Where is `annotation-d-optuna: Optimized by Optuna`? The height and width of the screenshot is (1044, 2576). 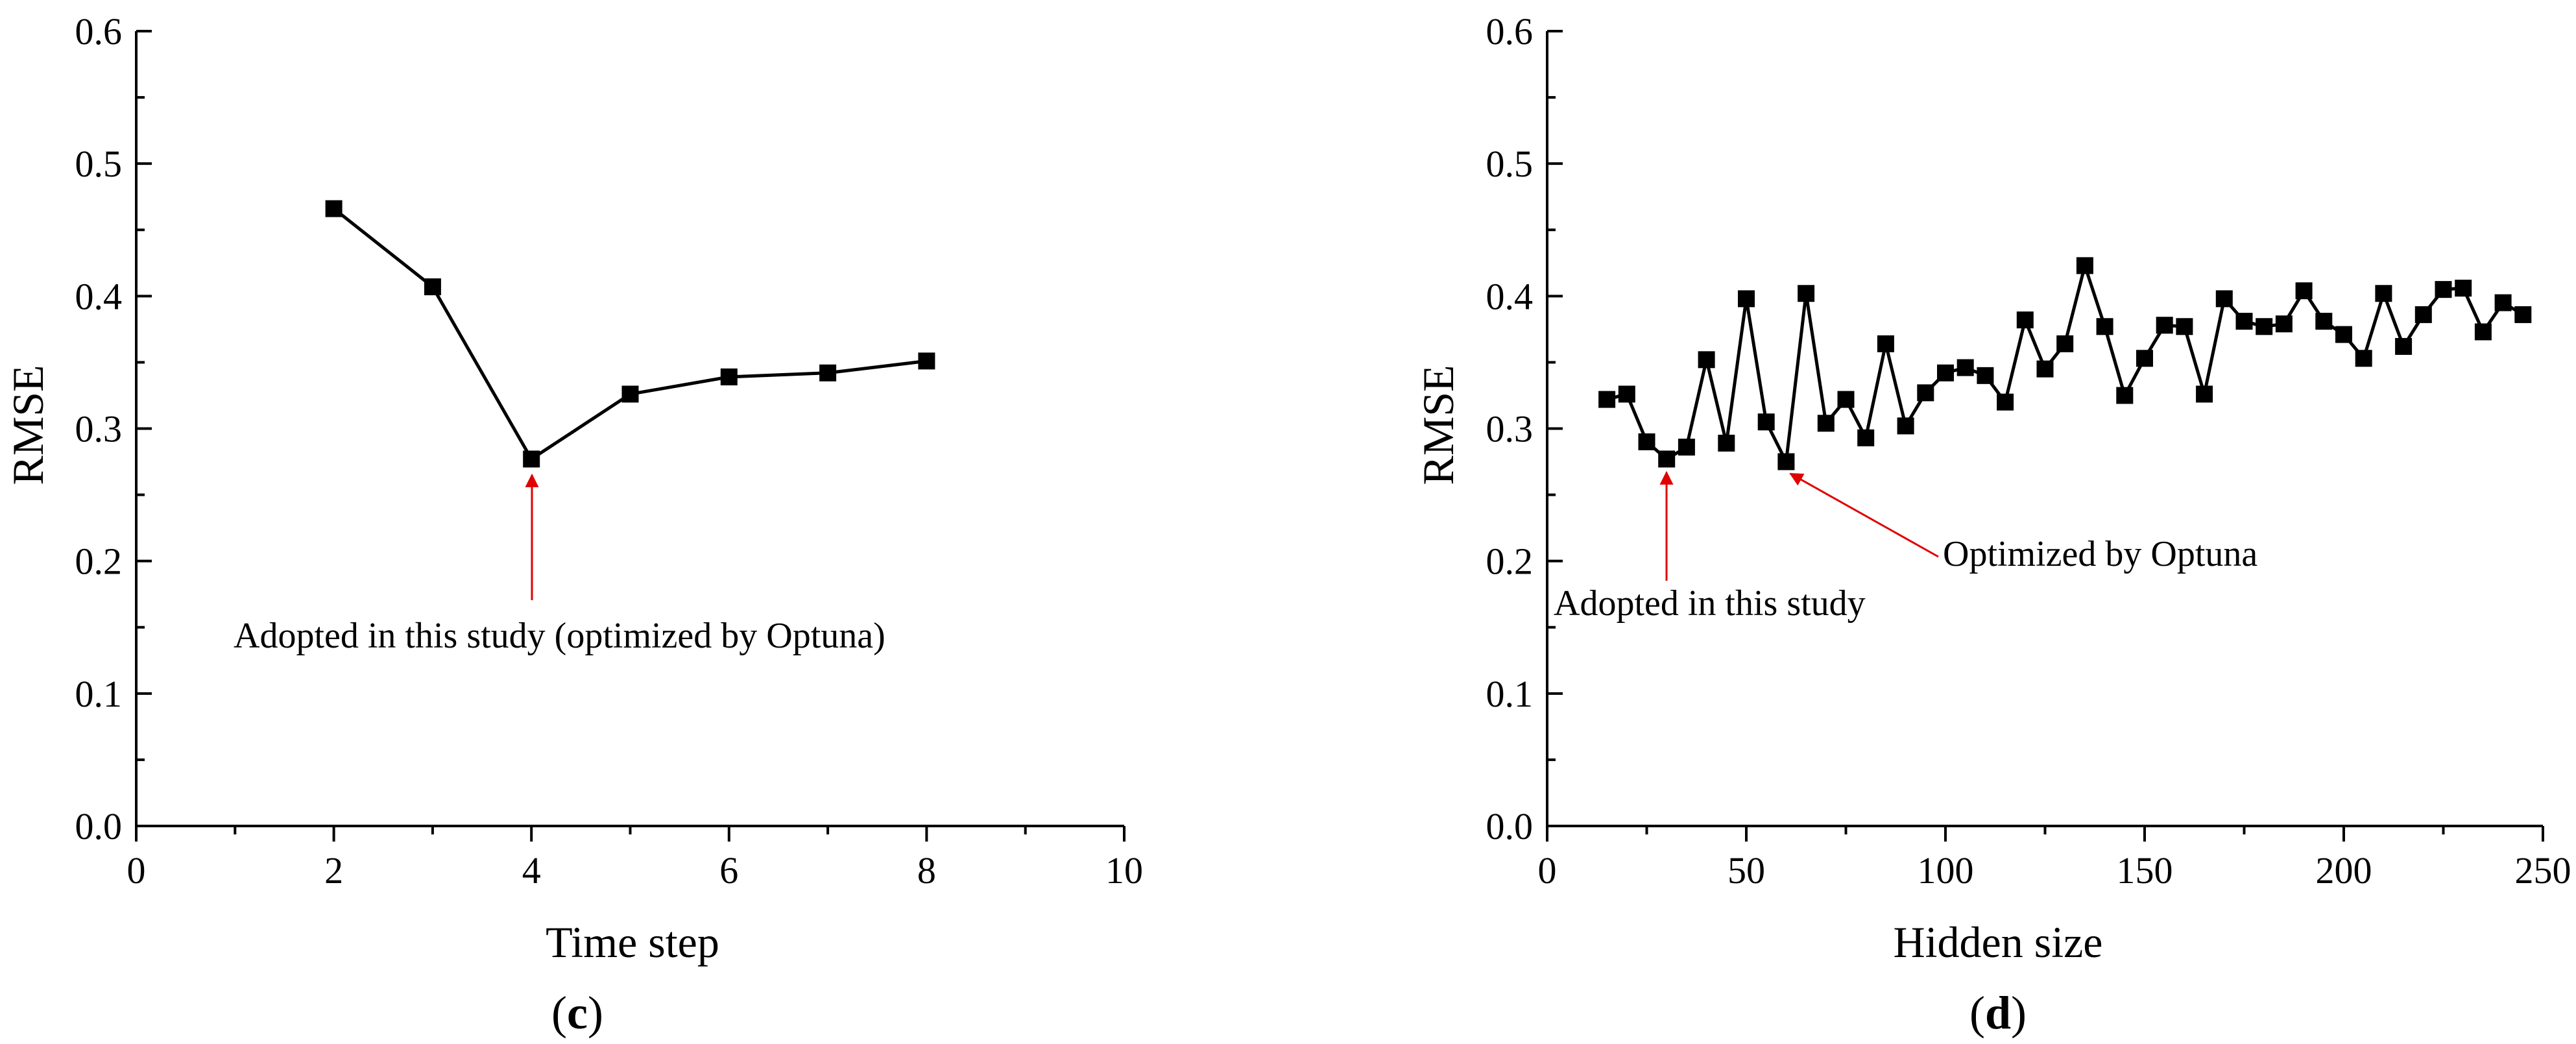 annotation-d-optuna: Optimized by Optuna is located at coordinates (2100, 554).